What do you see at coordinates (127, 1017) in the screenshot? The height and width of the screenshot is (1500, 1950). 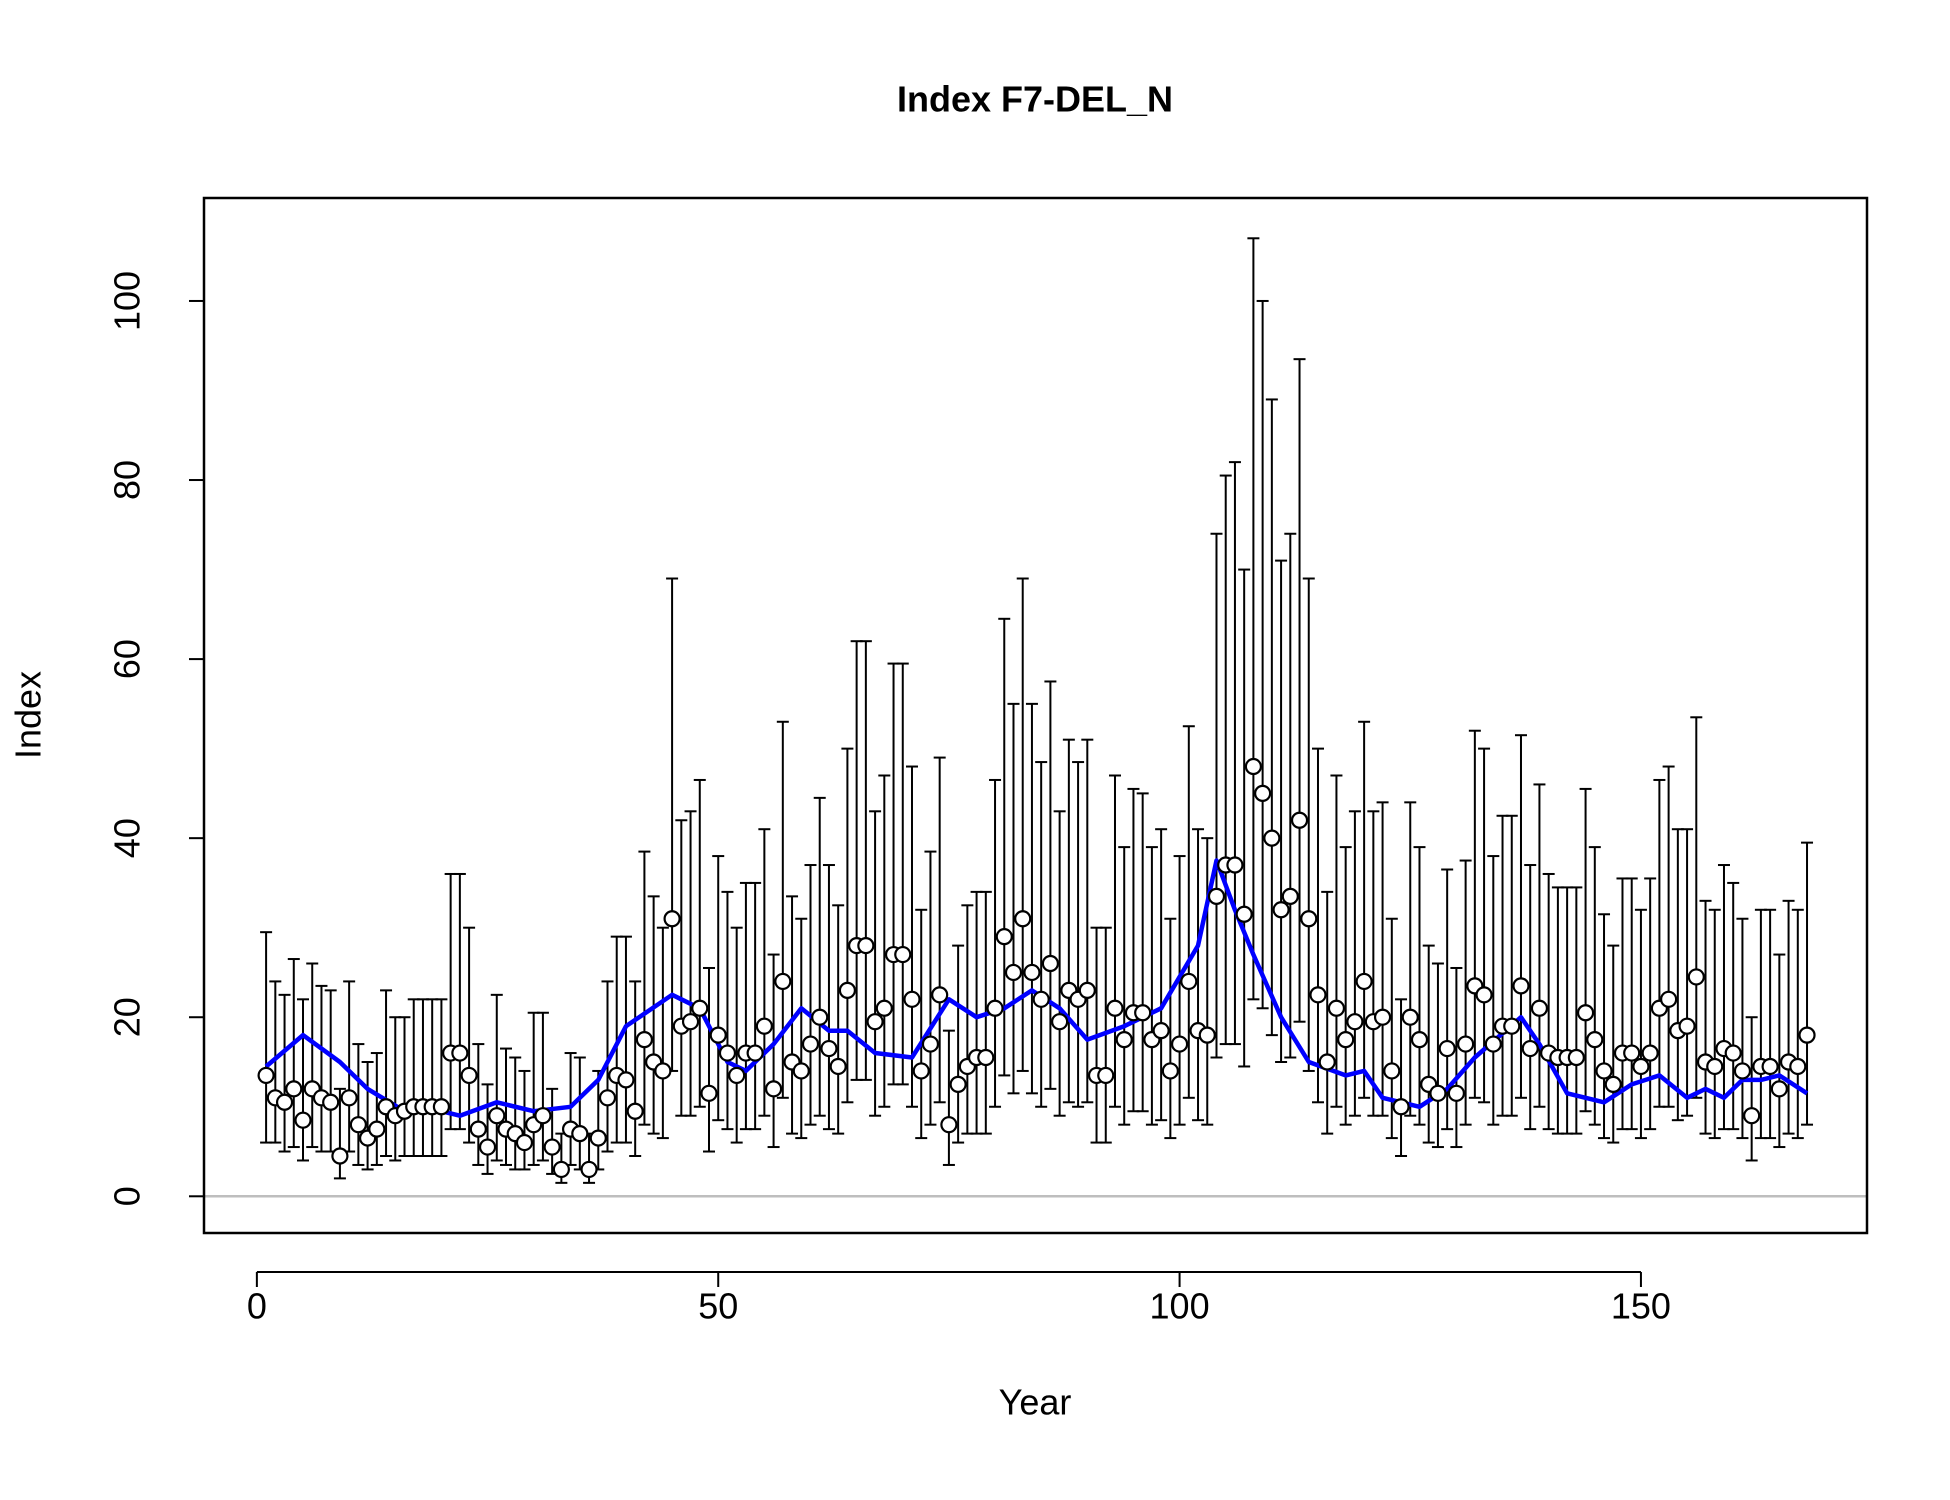 I see `y-tick-label: 20` at bounding box center [127, 1017].